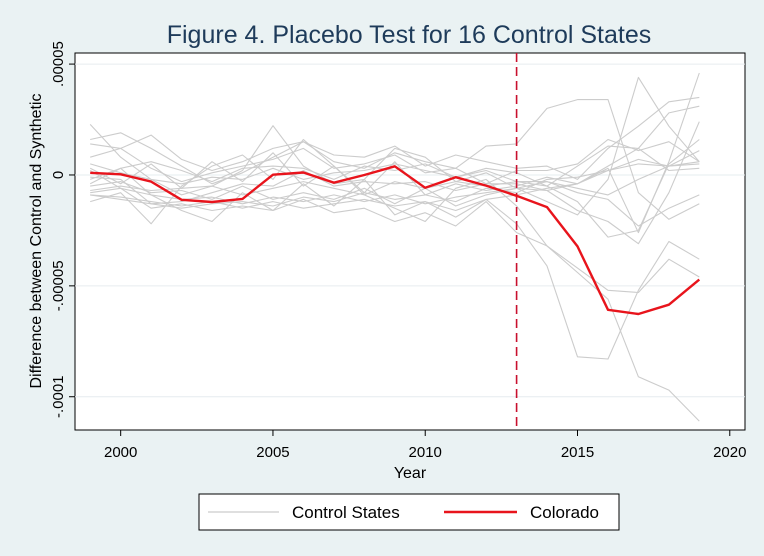 The image size is (764, 556). What do you see at coordinates (58, 175) in the screenshot?
I see `y-tick-label: 0` at bounding box center [58, 175].